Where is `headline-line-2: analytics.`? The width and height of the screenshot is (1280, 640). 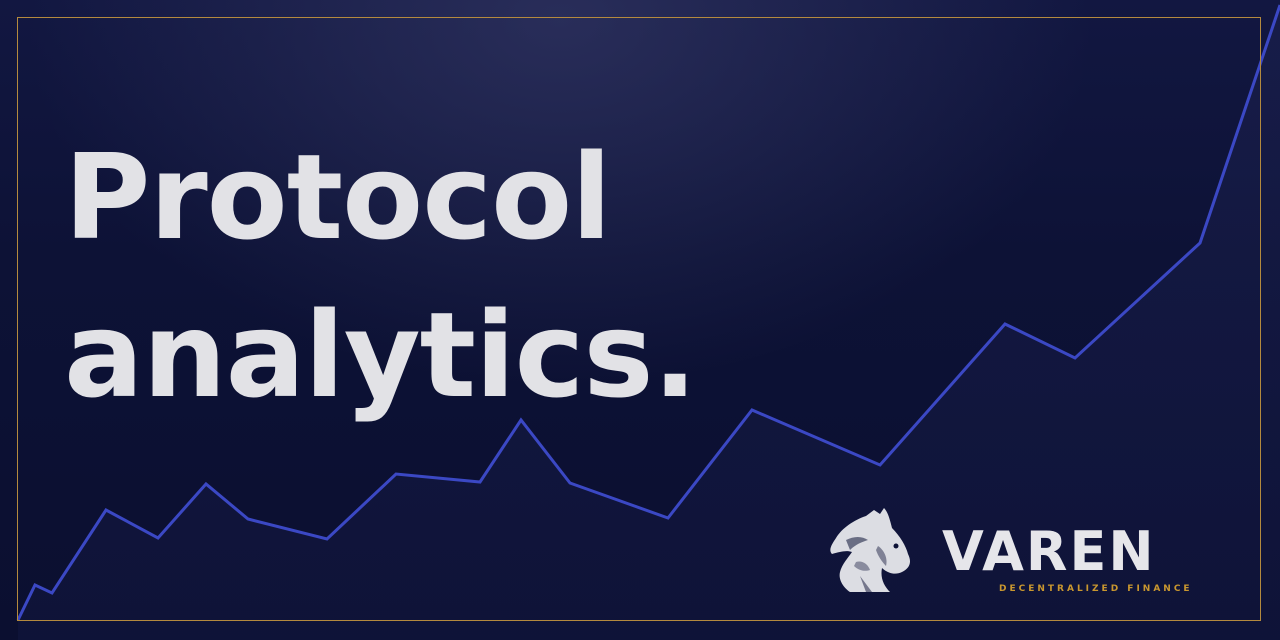
headline-line-2: analytics. is located at coordinates (380, 355).